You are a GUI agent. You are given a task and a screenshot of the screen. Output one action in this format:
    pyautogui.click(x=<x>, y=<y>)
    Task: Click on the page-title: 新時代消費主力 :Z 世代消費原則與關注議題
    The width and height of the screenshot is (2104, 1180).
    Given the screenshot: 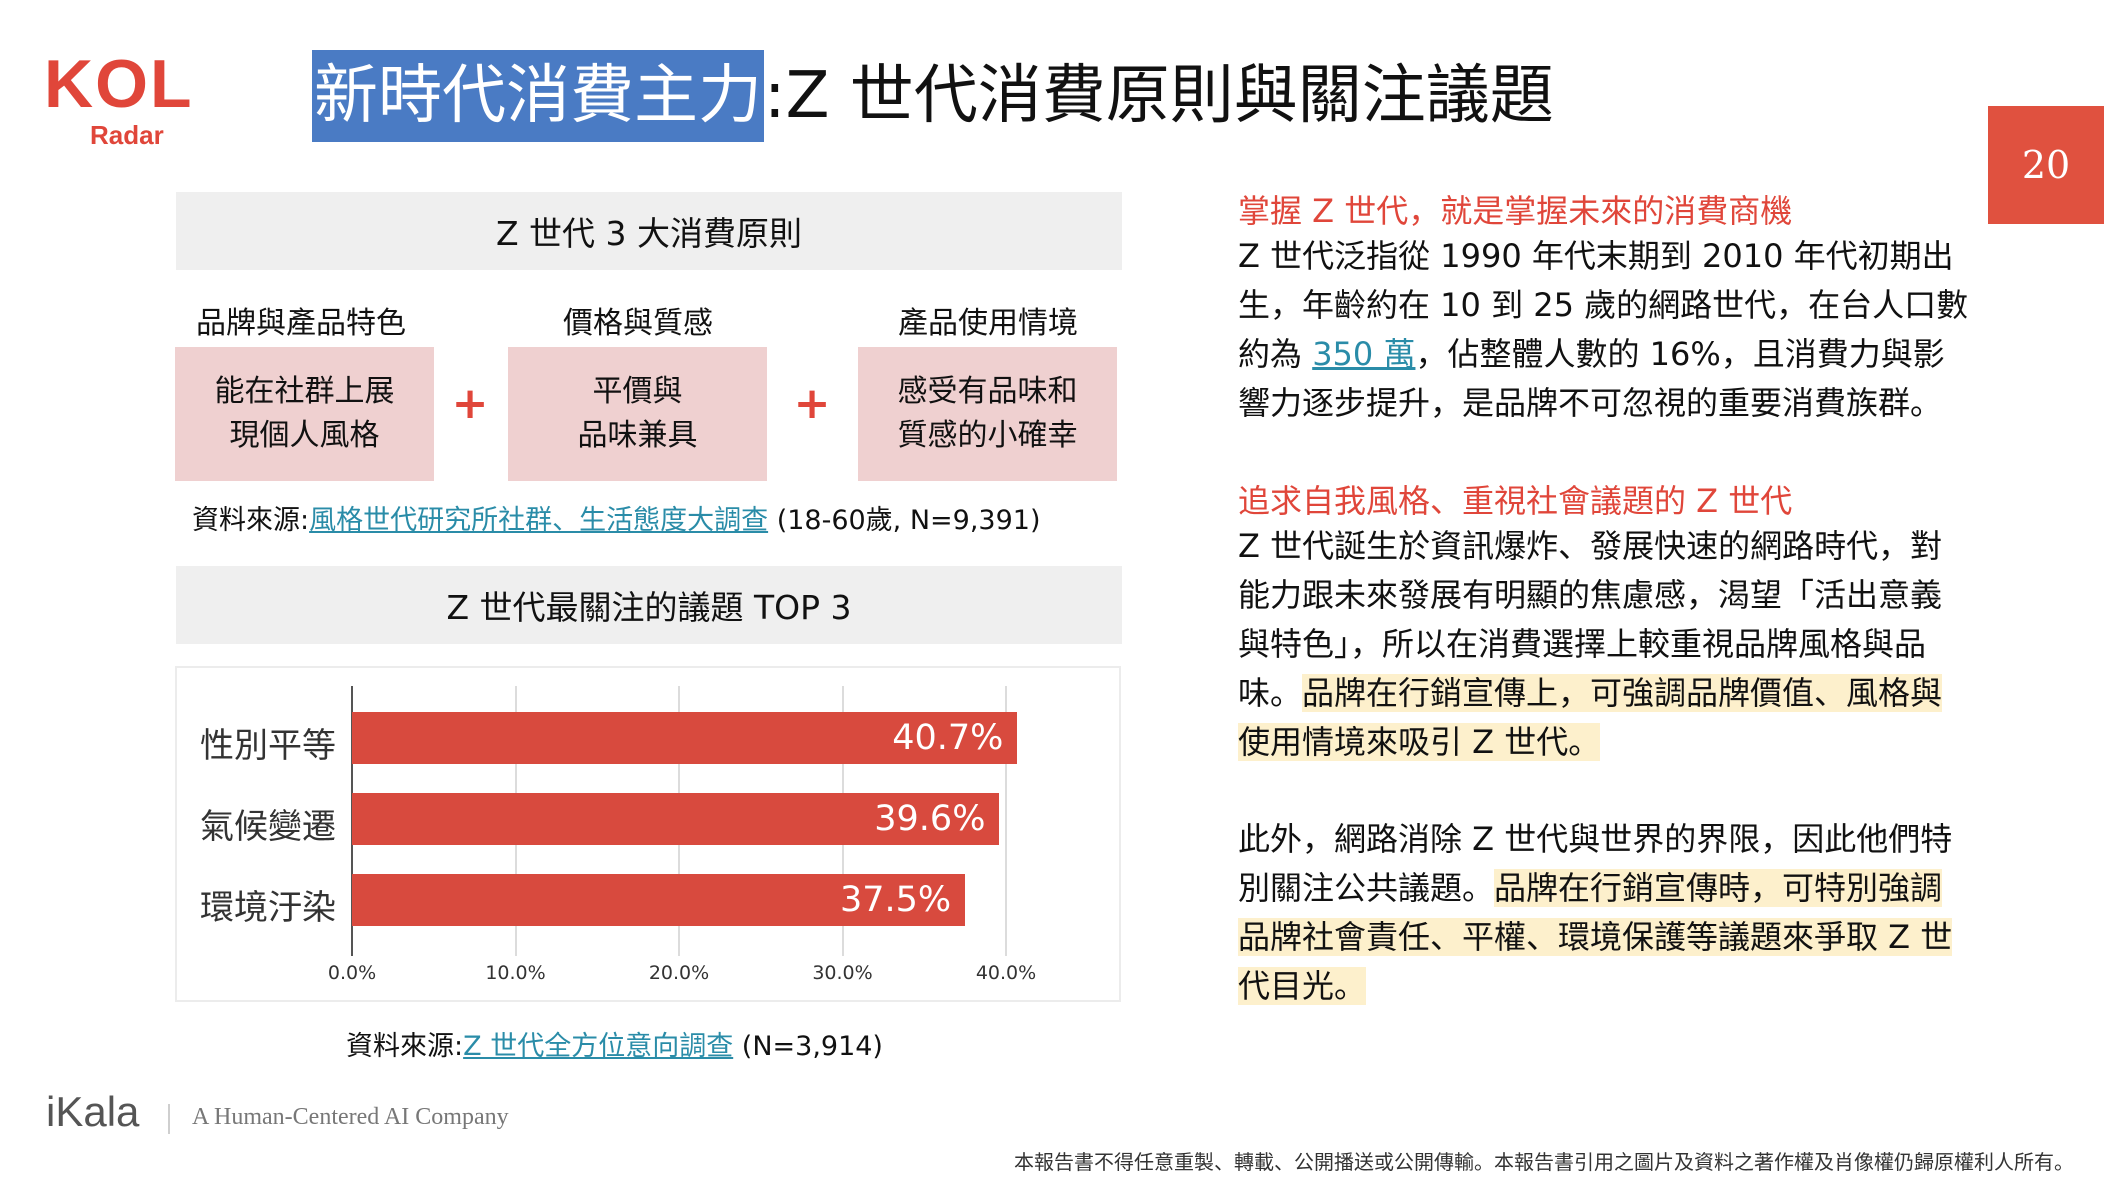 What is the action you would take?
    pyautogui.click(x=933, y=96)
    